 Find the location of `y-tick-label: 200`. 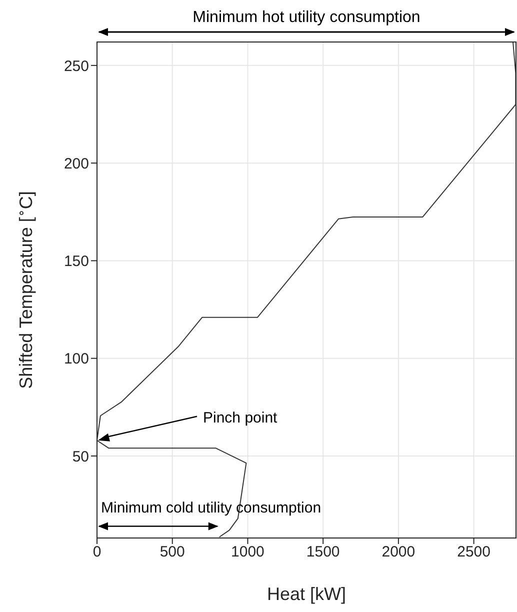

y-tick-label: 200 is located at coordinates (76, 163).